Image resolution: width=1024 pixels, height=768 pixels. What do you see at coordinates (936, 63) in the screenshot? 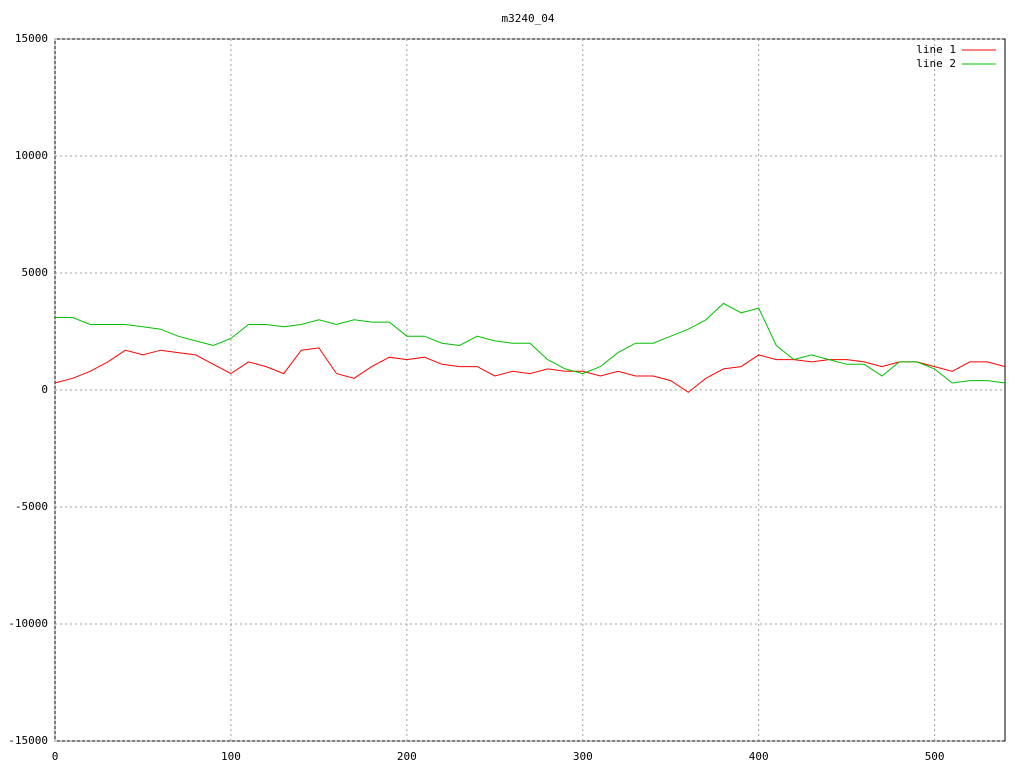
I see `legend-label: line 2` at bounding box center [936, 63].